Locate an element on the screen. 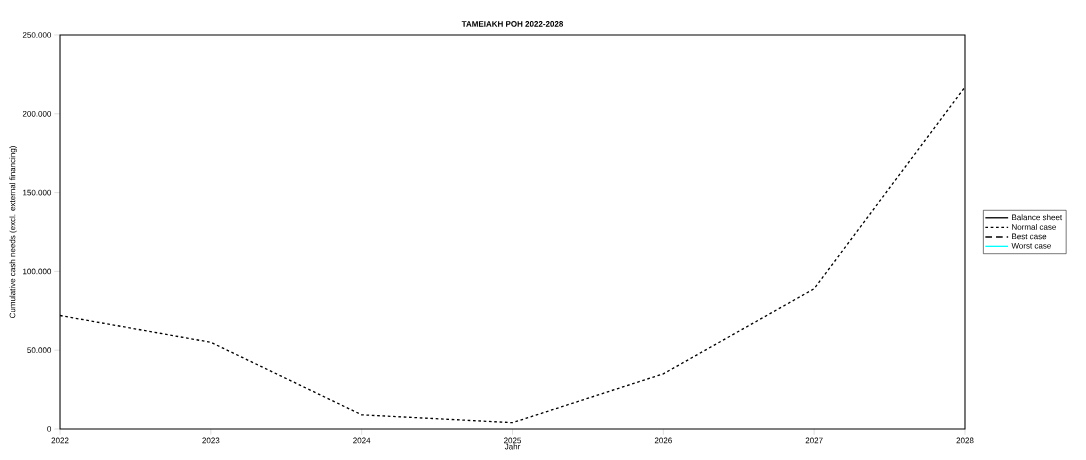  x-tick-label: 2024 is located at coordinates (362, 440).